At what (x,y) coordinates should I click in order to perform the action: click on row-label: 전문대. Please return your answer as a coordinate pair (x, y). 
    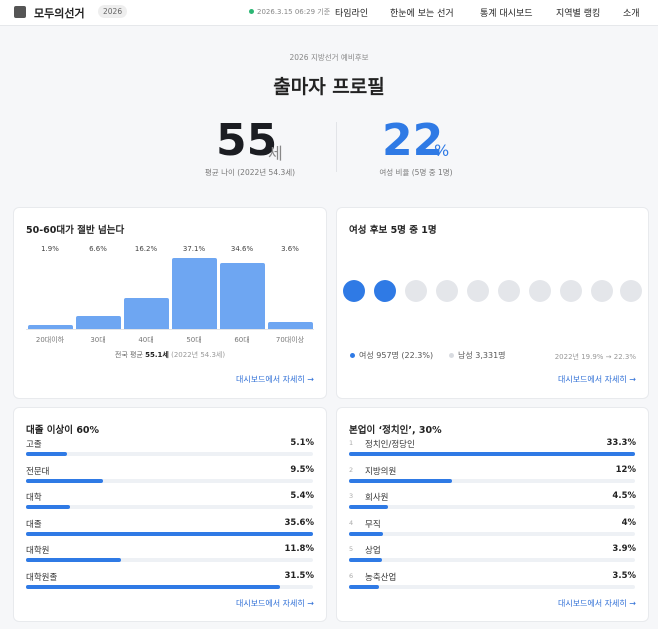
    Looking at the image, I should click on (38, 471).